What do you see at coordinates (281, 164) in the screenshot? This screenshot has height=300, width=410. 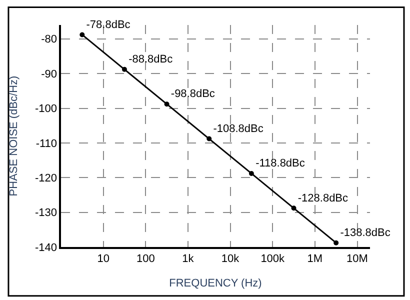 I see `data-label: -118.8dBc` at bounding box center [281, 164].